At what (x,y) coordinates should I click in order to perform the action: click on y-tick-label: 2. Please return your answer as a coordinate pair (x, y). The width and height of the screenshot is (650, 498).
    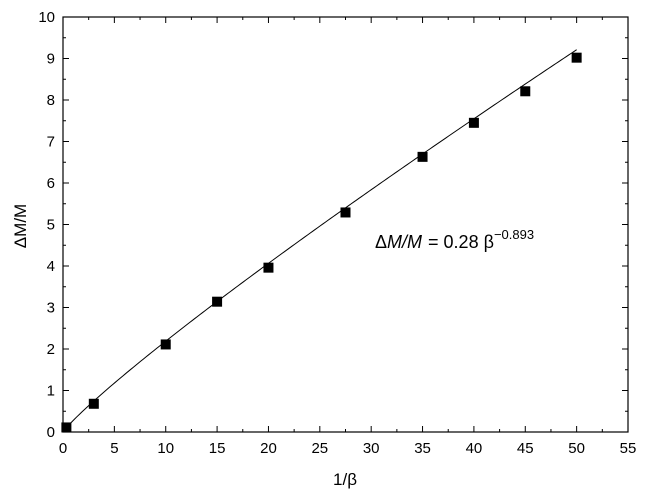
    Looking at the image, I should click on (51, 349).